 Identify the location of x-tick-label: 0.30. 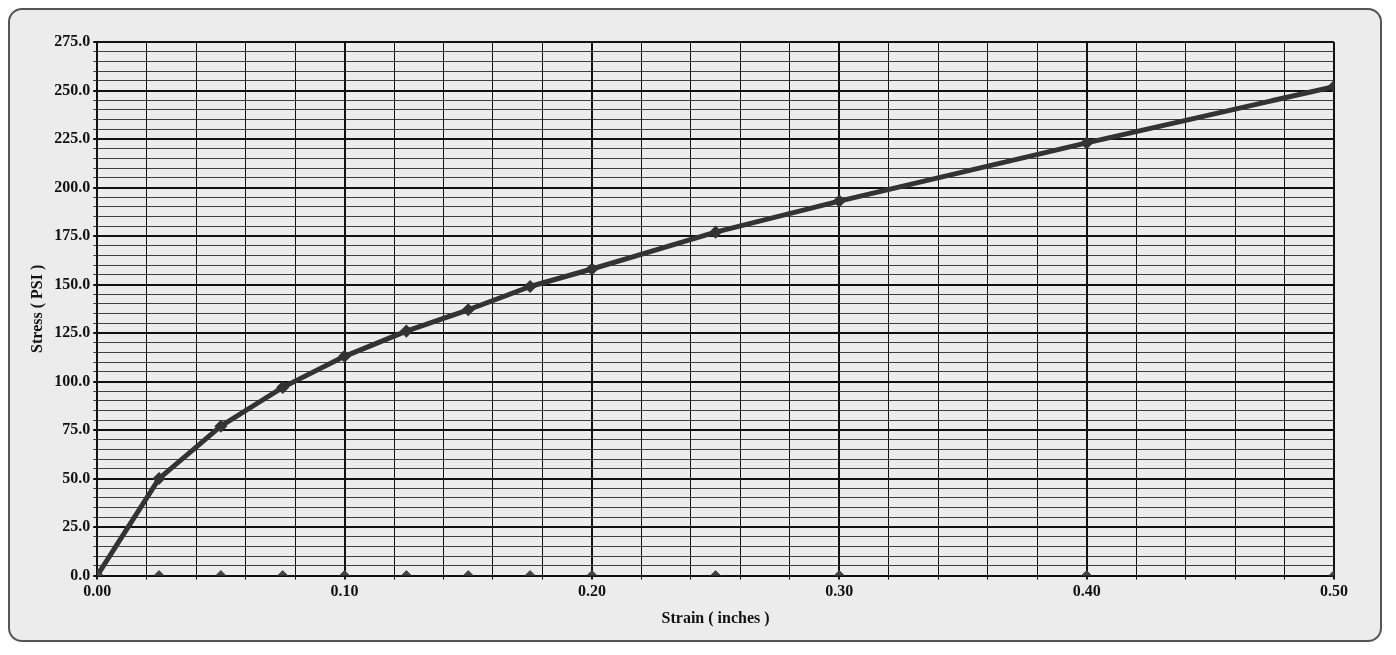
(839, 591).